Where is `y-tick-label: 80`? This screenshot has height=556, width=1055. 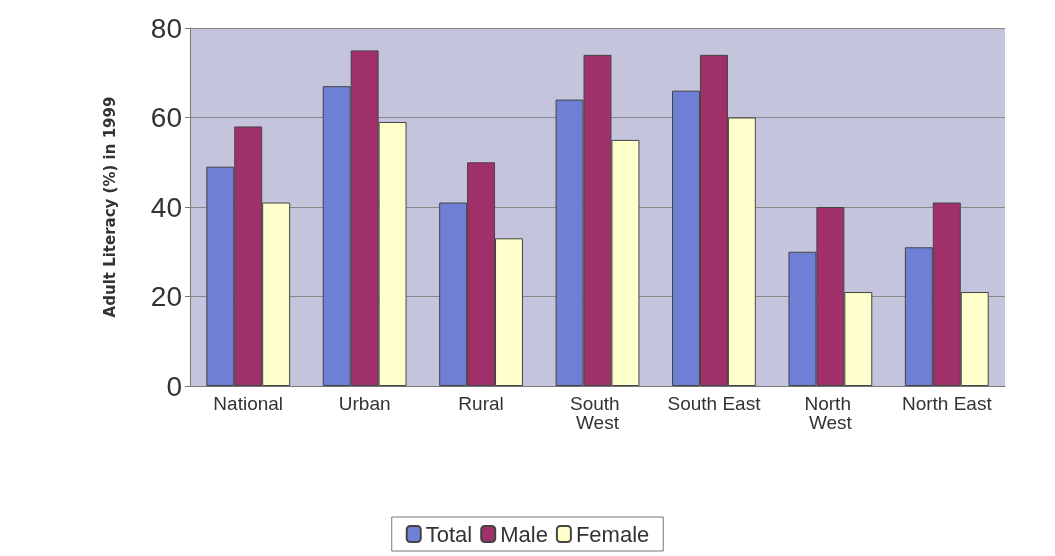
y-tick-label: 80 is located at coordinates (166, 28).